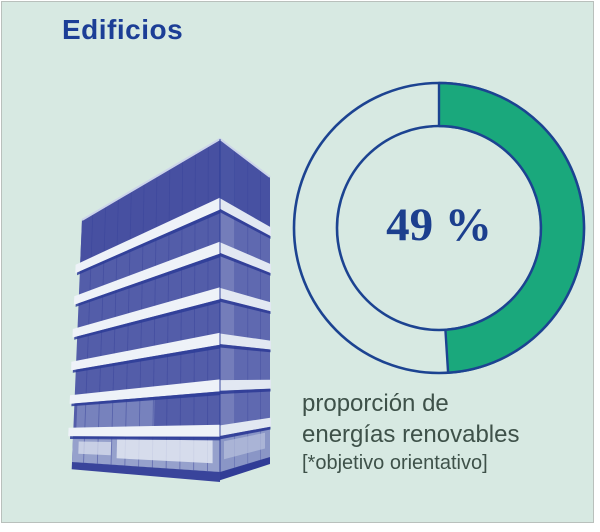 This screenshot has width=600, height=532. I want to click on caption-line-1: proporción de, so click(375, 403).